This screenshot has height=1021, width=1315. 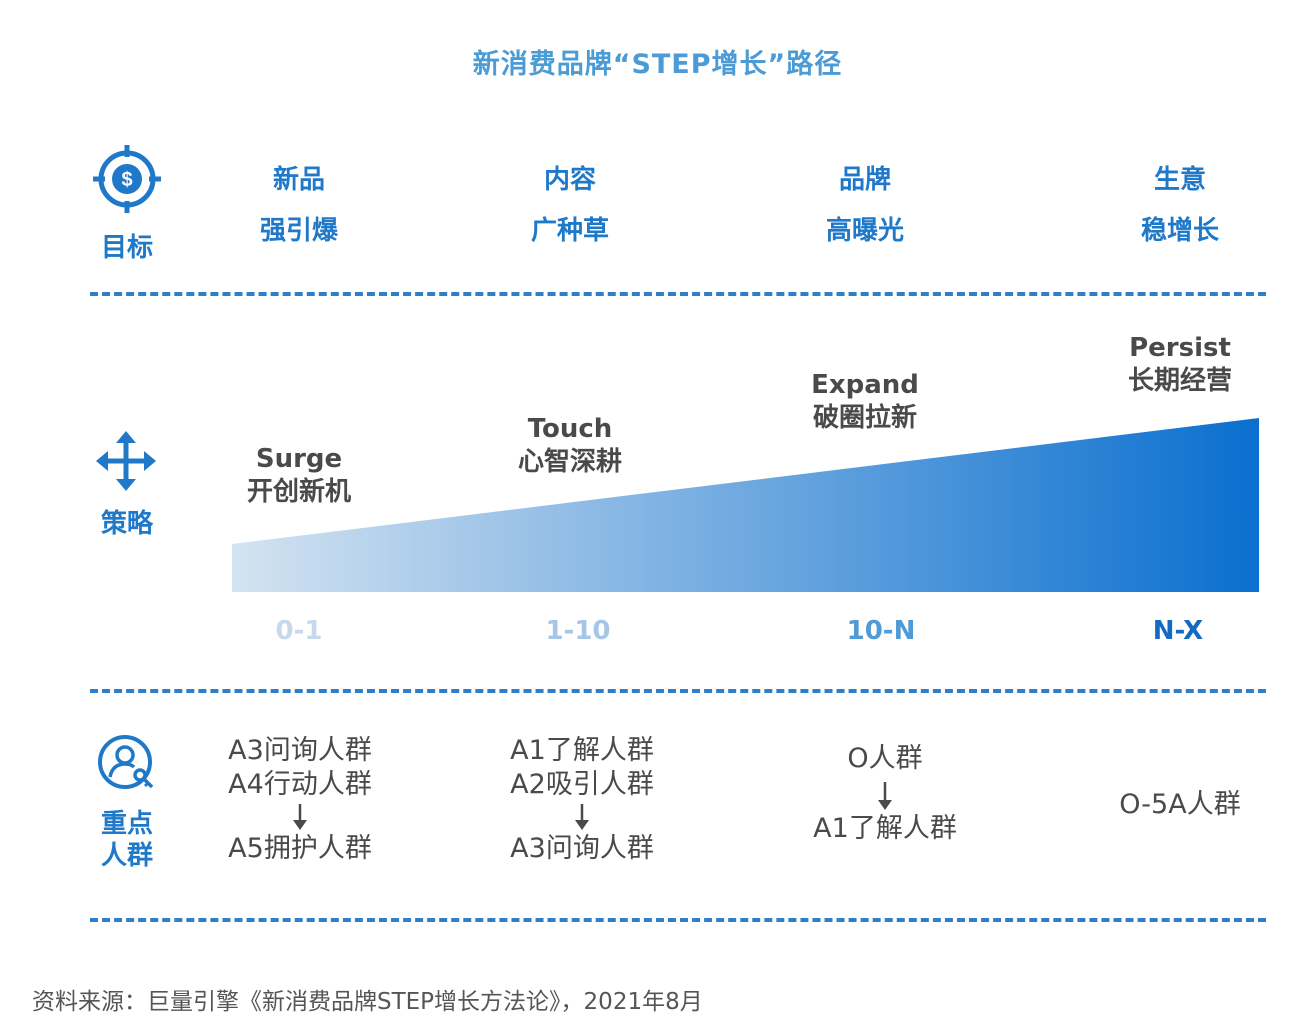 What do you see at coordinates (570, 206) in the screenshot?
I see `goal-item: 内容 广种草` at bounding box center [570, 206].